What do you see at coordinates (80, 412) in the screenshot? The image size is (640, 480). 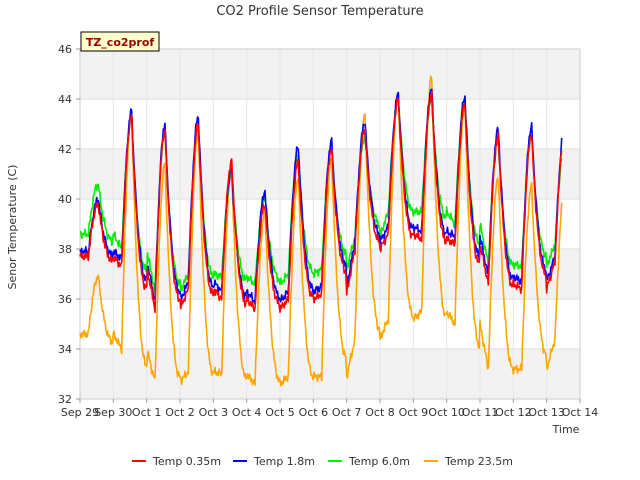 I see `x-tick-label: Sep 29` at bounding box center [80, 412].